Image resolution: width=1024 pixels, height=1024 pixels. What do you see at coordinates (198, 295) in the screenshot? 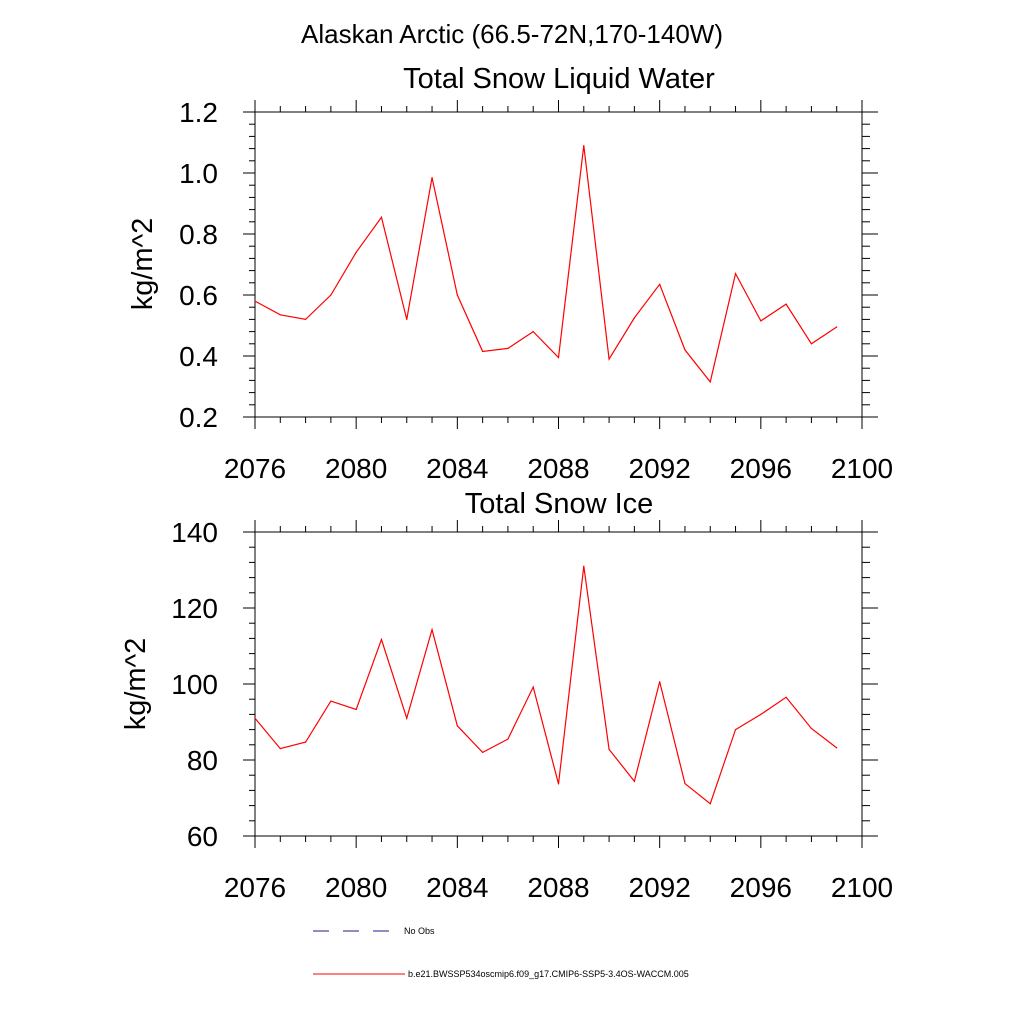
I see `y-tick-label: 0.6` at bounding box center [198, 295].